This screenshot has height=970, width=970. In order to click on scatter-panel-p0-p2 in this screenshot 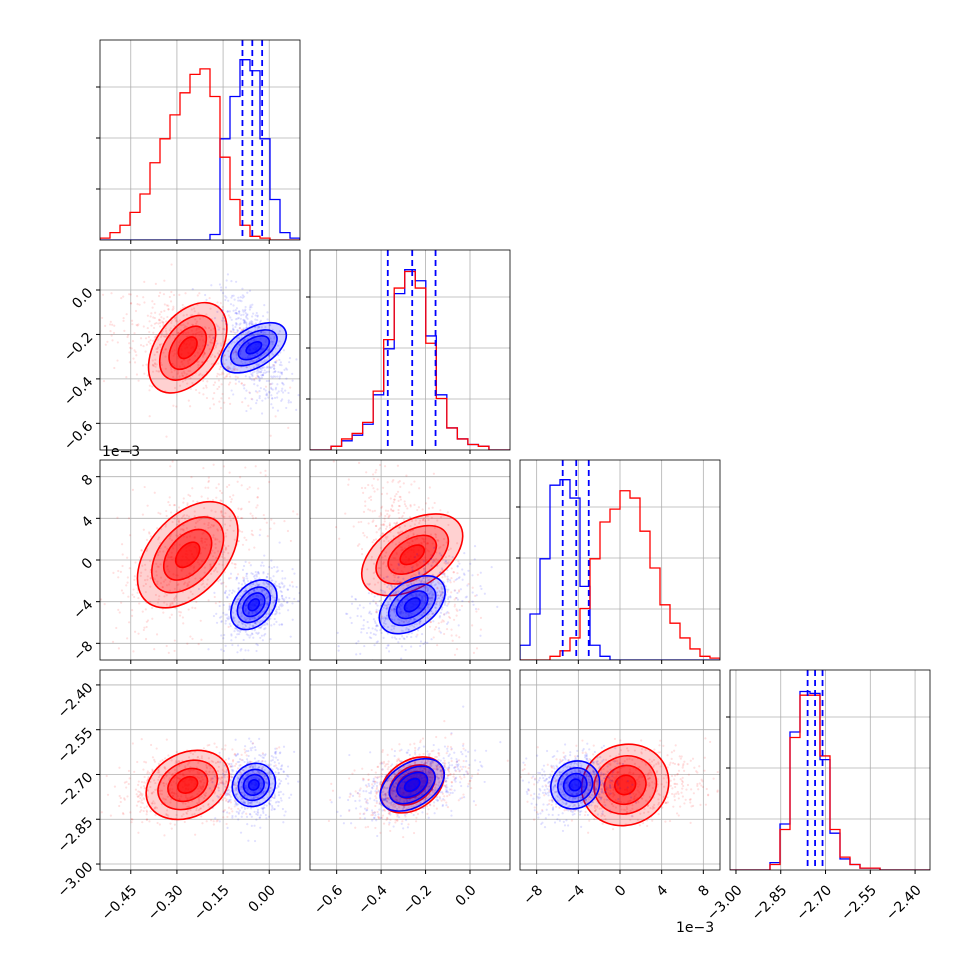, I will do `click(200, 548)`.